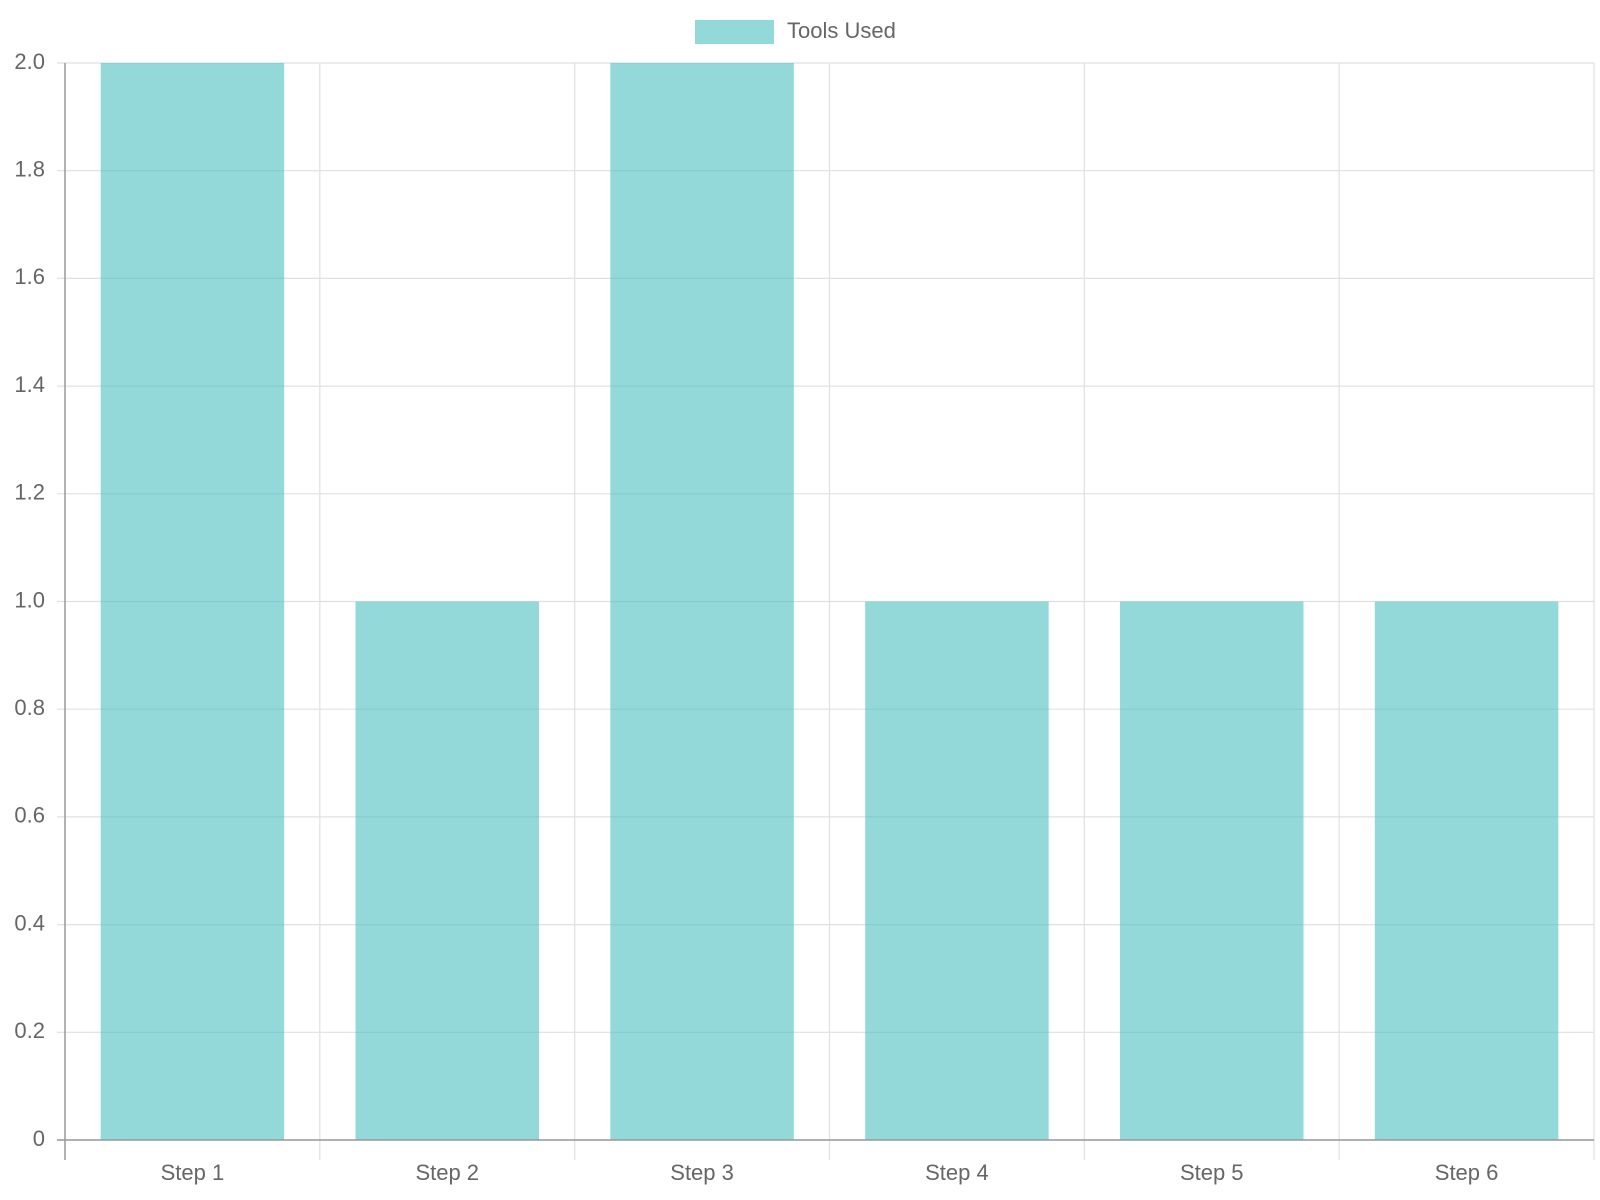 The image size is (1600, 1200). I want to click on x-tick-label: Step 3, so click(702, 1172).